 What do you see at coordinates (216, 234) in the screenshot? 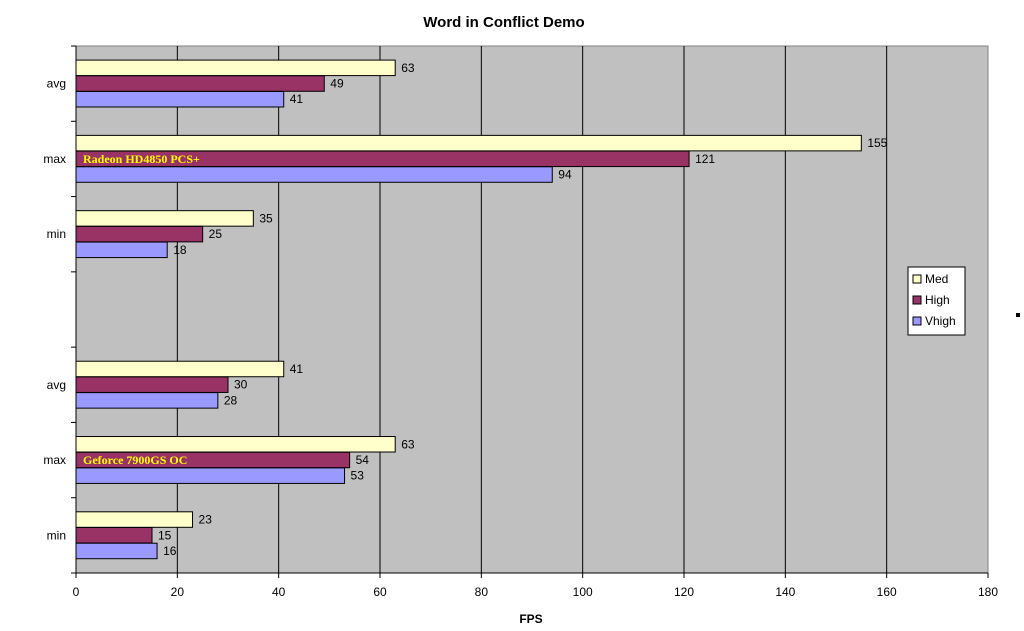
I see `data-label: 25` at bounding box center [216, 234].